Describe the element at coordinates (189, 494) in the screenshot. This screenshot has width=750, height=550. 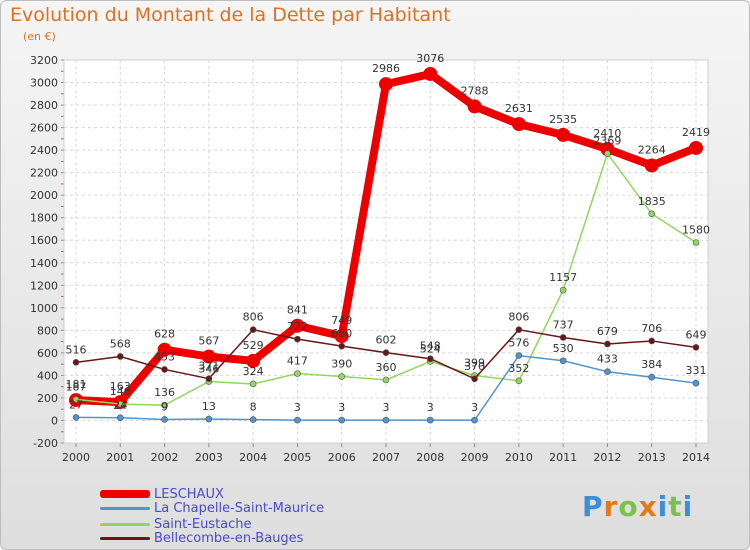
I see `legend-label: LESCHAUX` at that location.